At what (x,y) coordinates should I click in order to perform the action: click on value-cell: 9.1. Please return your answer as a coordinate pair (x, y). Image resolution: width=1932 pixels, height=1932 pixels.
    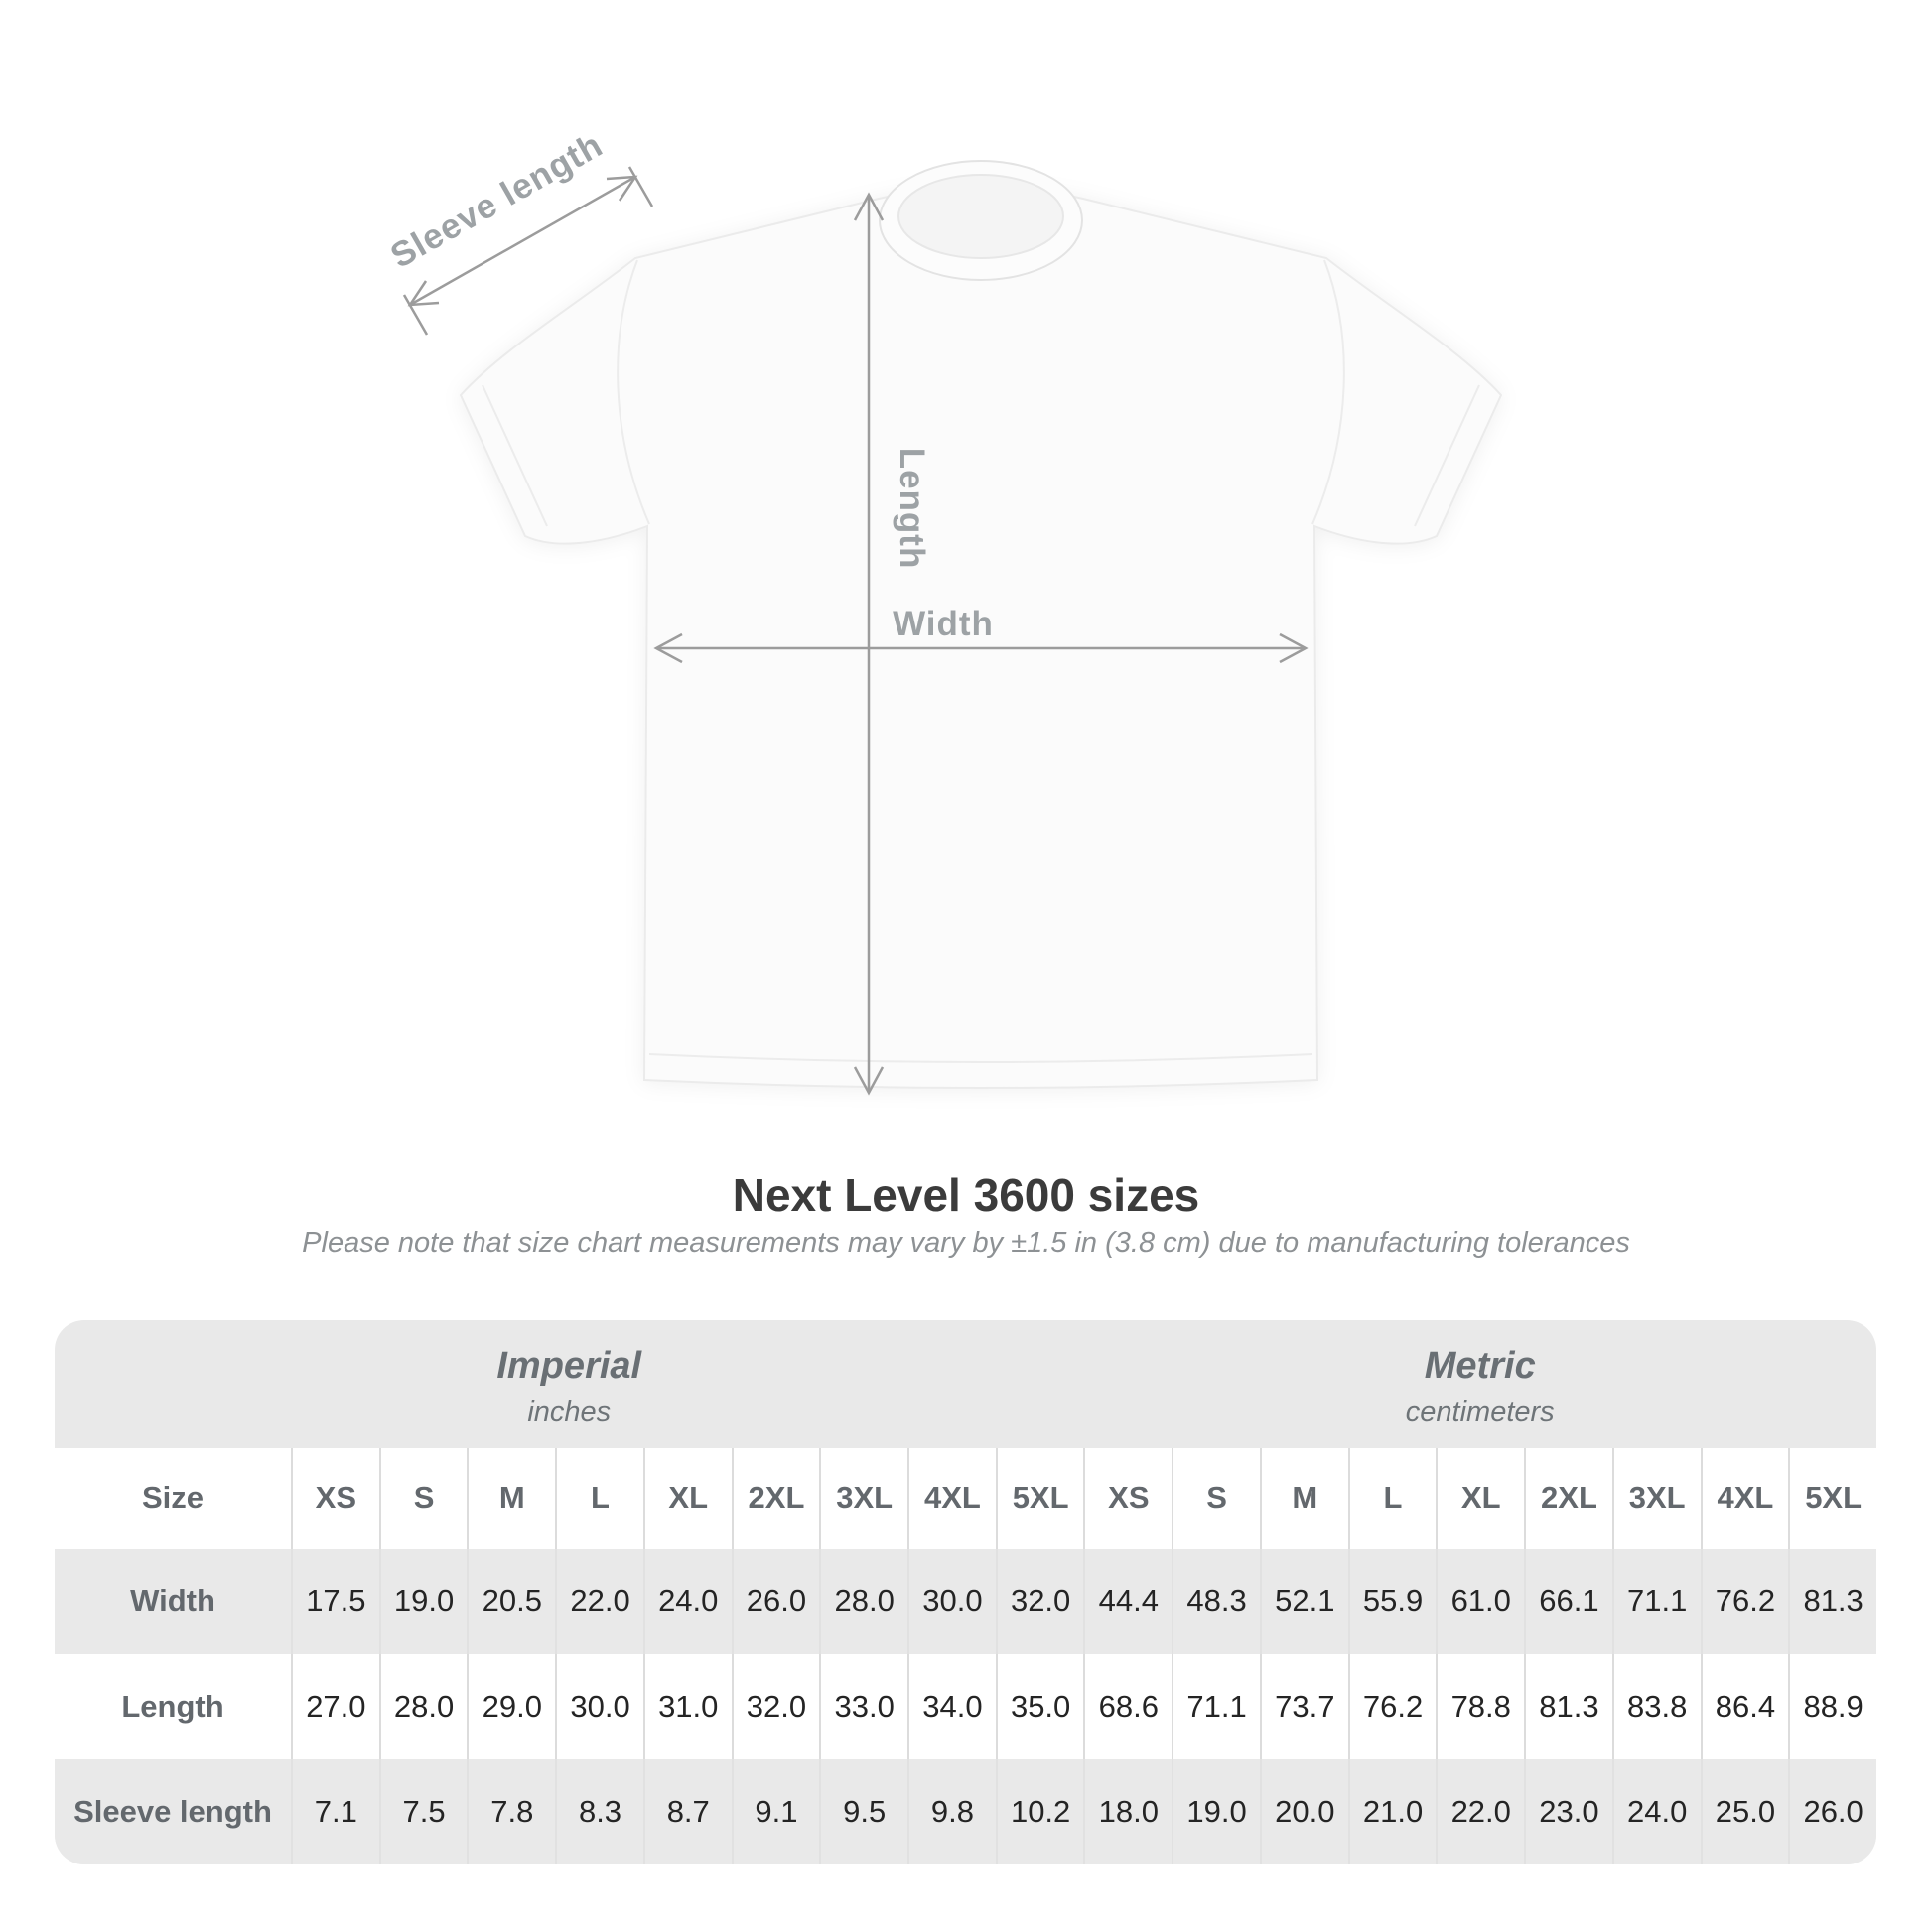
    Looking at the image, I should click on (776, 1812).